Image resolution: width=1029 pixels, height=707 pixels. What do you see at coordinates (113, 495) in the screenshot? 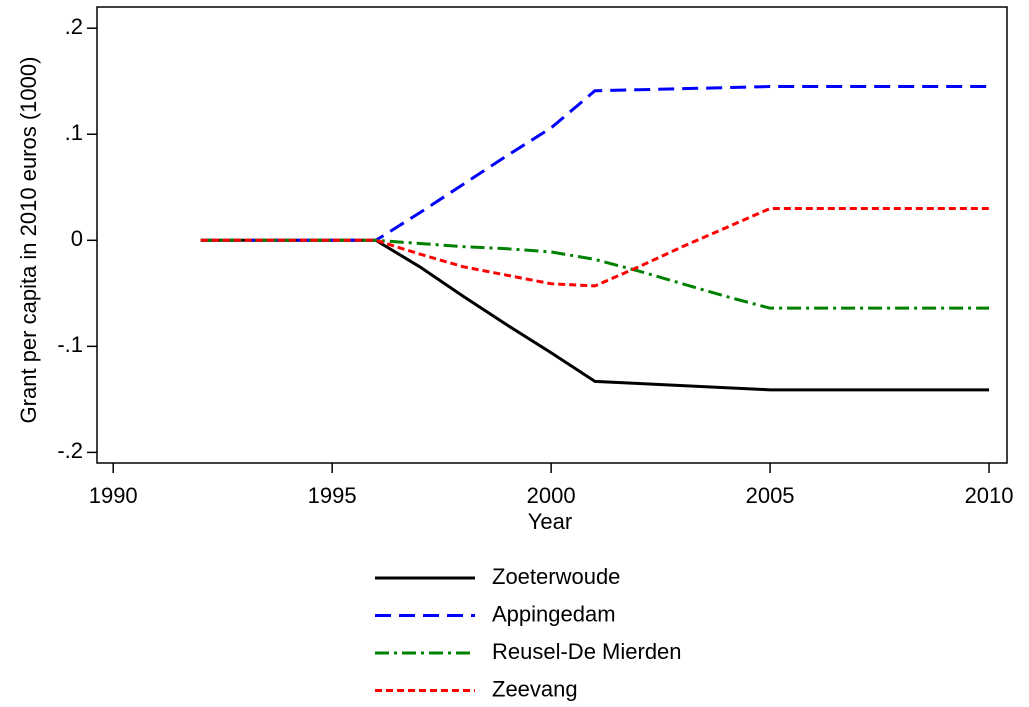
I see `x-tick-label: 1990` at bounding box center [113, 495].